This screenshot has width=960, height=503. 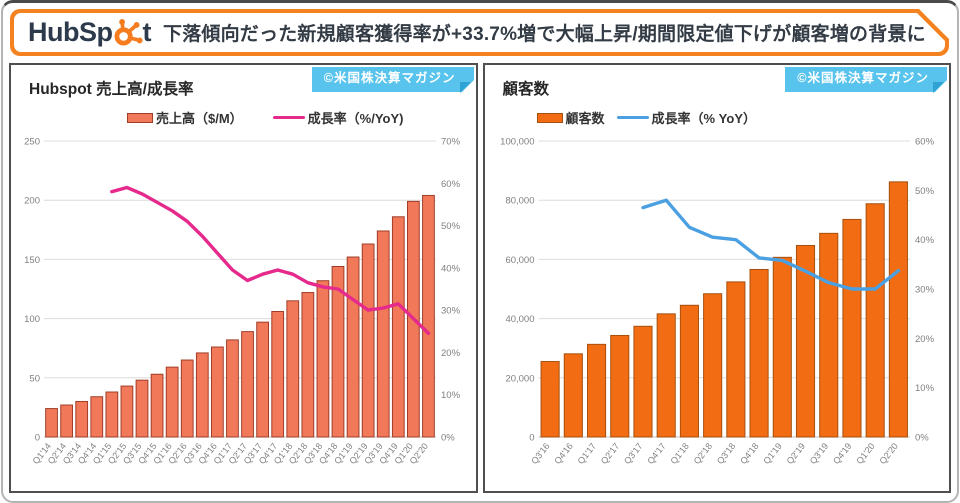 I want to click on svg-text: Q3'18, so click(x=726, y=453).